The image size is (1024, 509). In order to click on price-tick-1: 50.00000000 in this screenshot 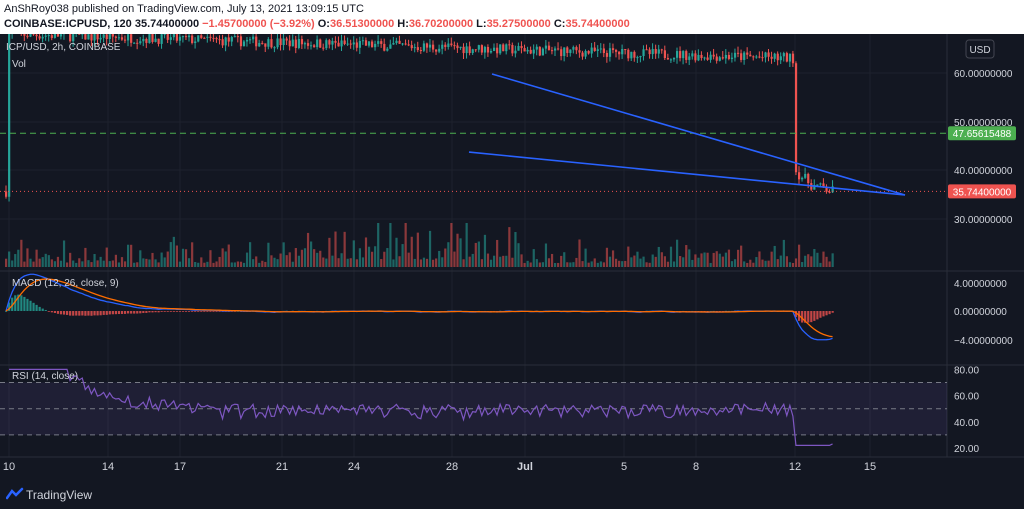, I will do `click(983, 123)`.